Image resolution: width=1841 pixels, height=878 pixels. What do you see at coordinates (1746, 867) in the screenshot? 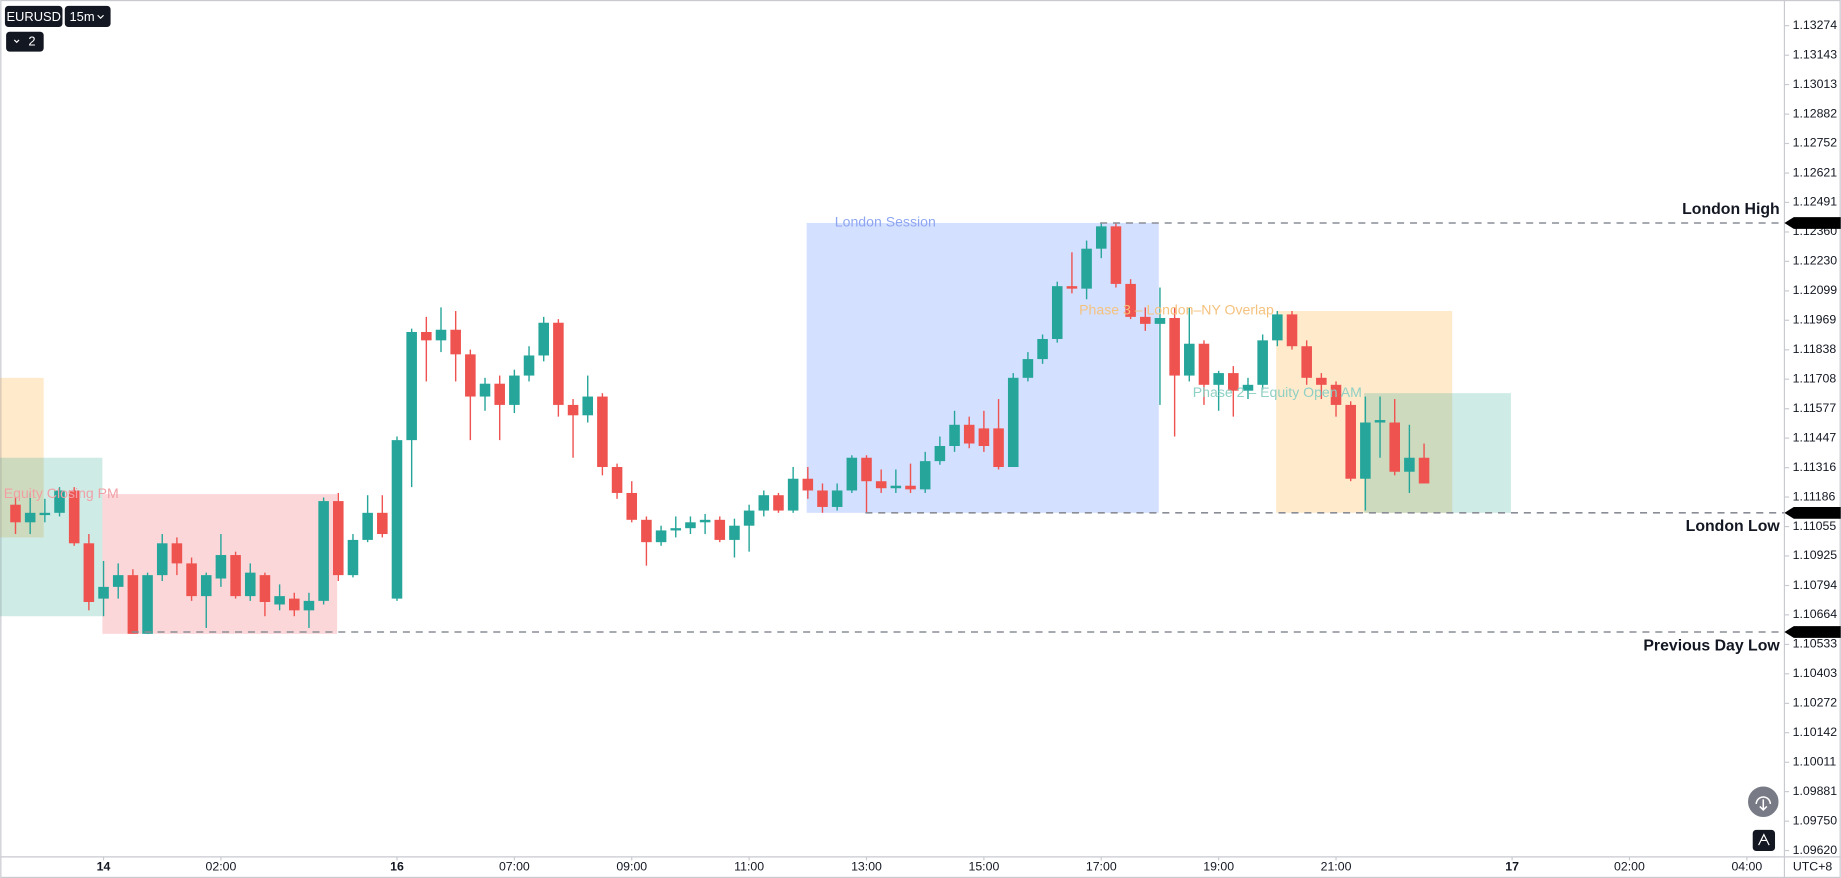
I see `x-tick-label: 04:00` at bounding box center [1746, 867].